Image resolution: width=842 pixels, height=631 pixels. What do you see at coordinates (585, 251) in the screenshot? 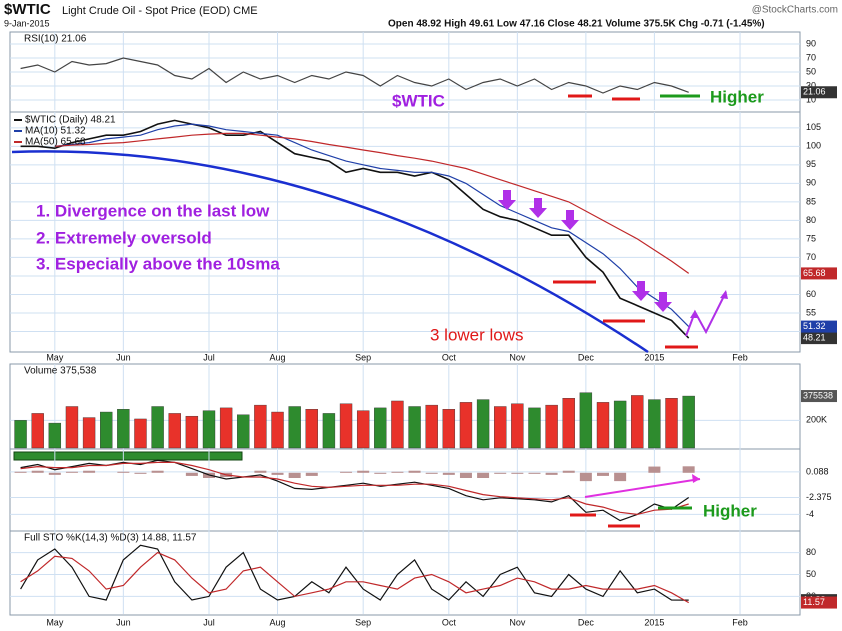
I see `down-arrows` at bounding box center [585, 251].